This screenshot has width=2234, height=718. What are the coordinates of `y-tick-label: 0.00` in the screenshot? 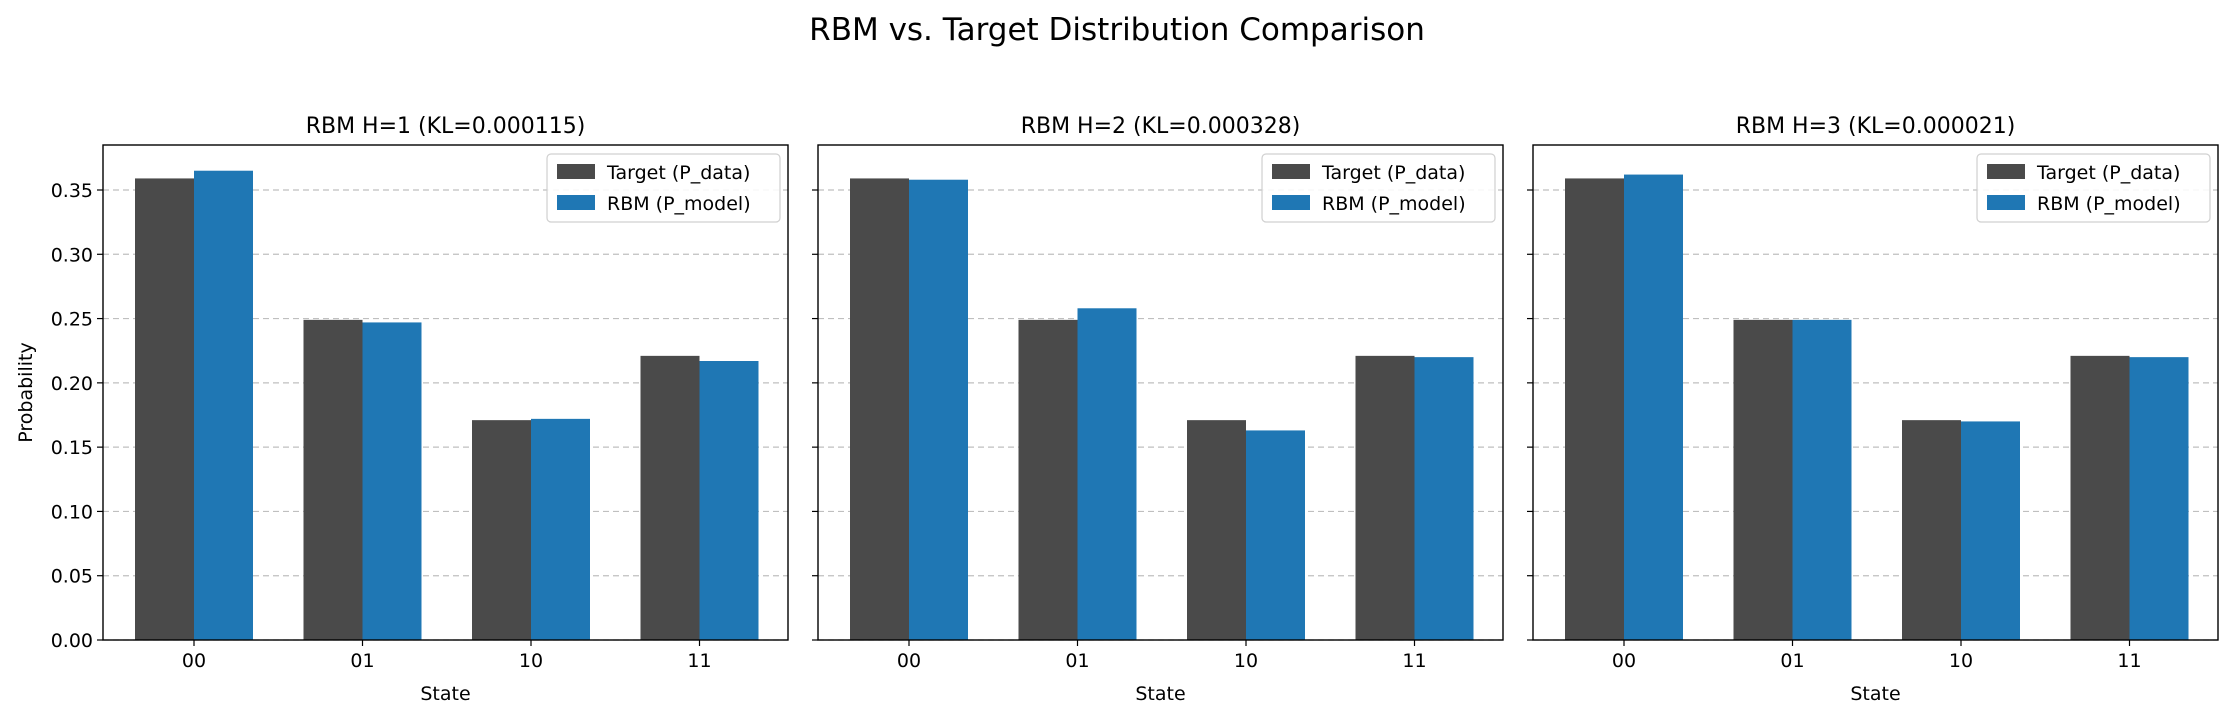 It's located at (72, 641).